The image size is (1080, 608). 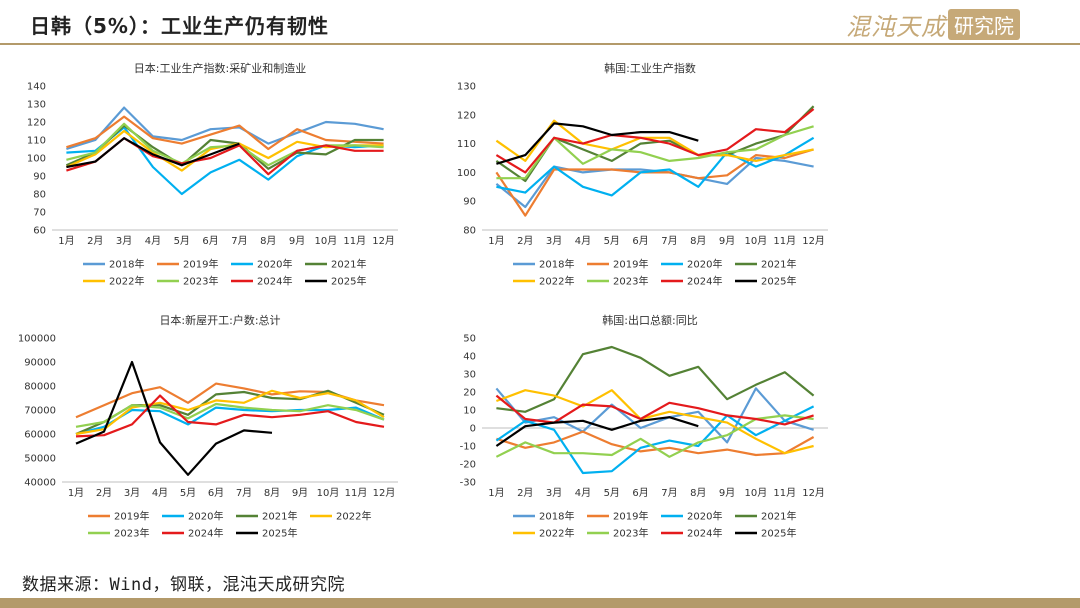 I want to click on legend-label: 2020年, so click(x=274, y=264).